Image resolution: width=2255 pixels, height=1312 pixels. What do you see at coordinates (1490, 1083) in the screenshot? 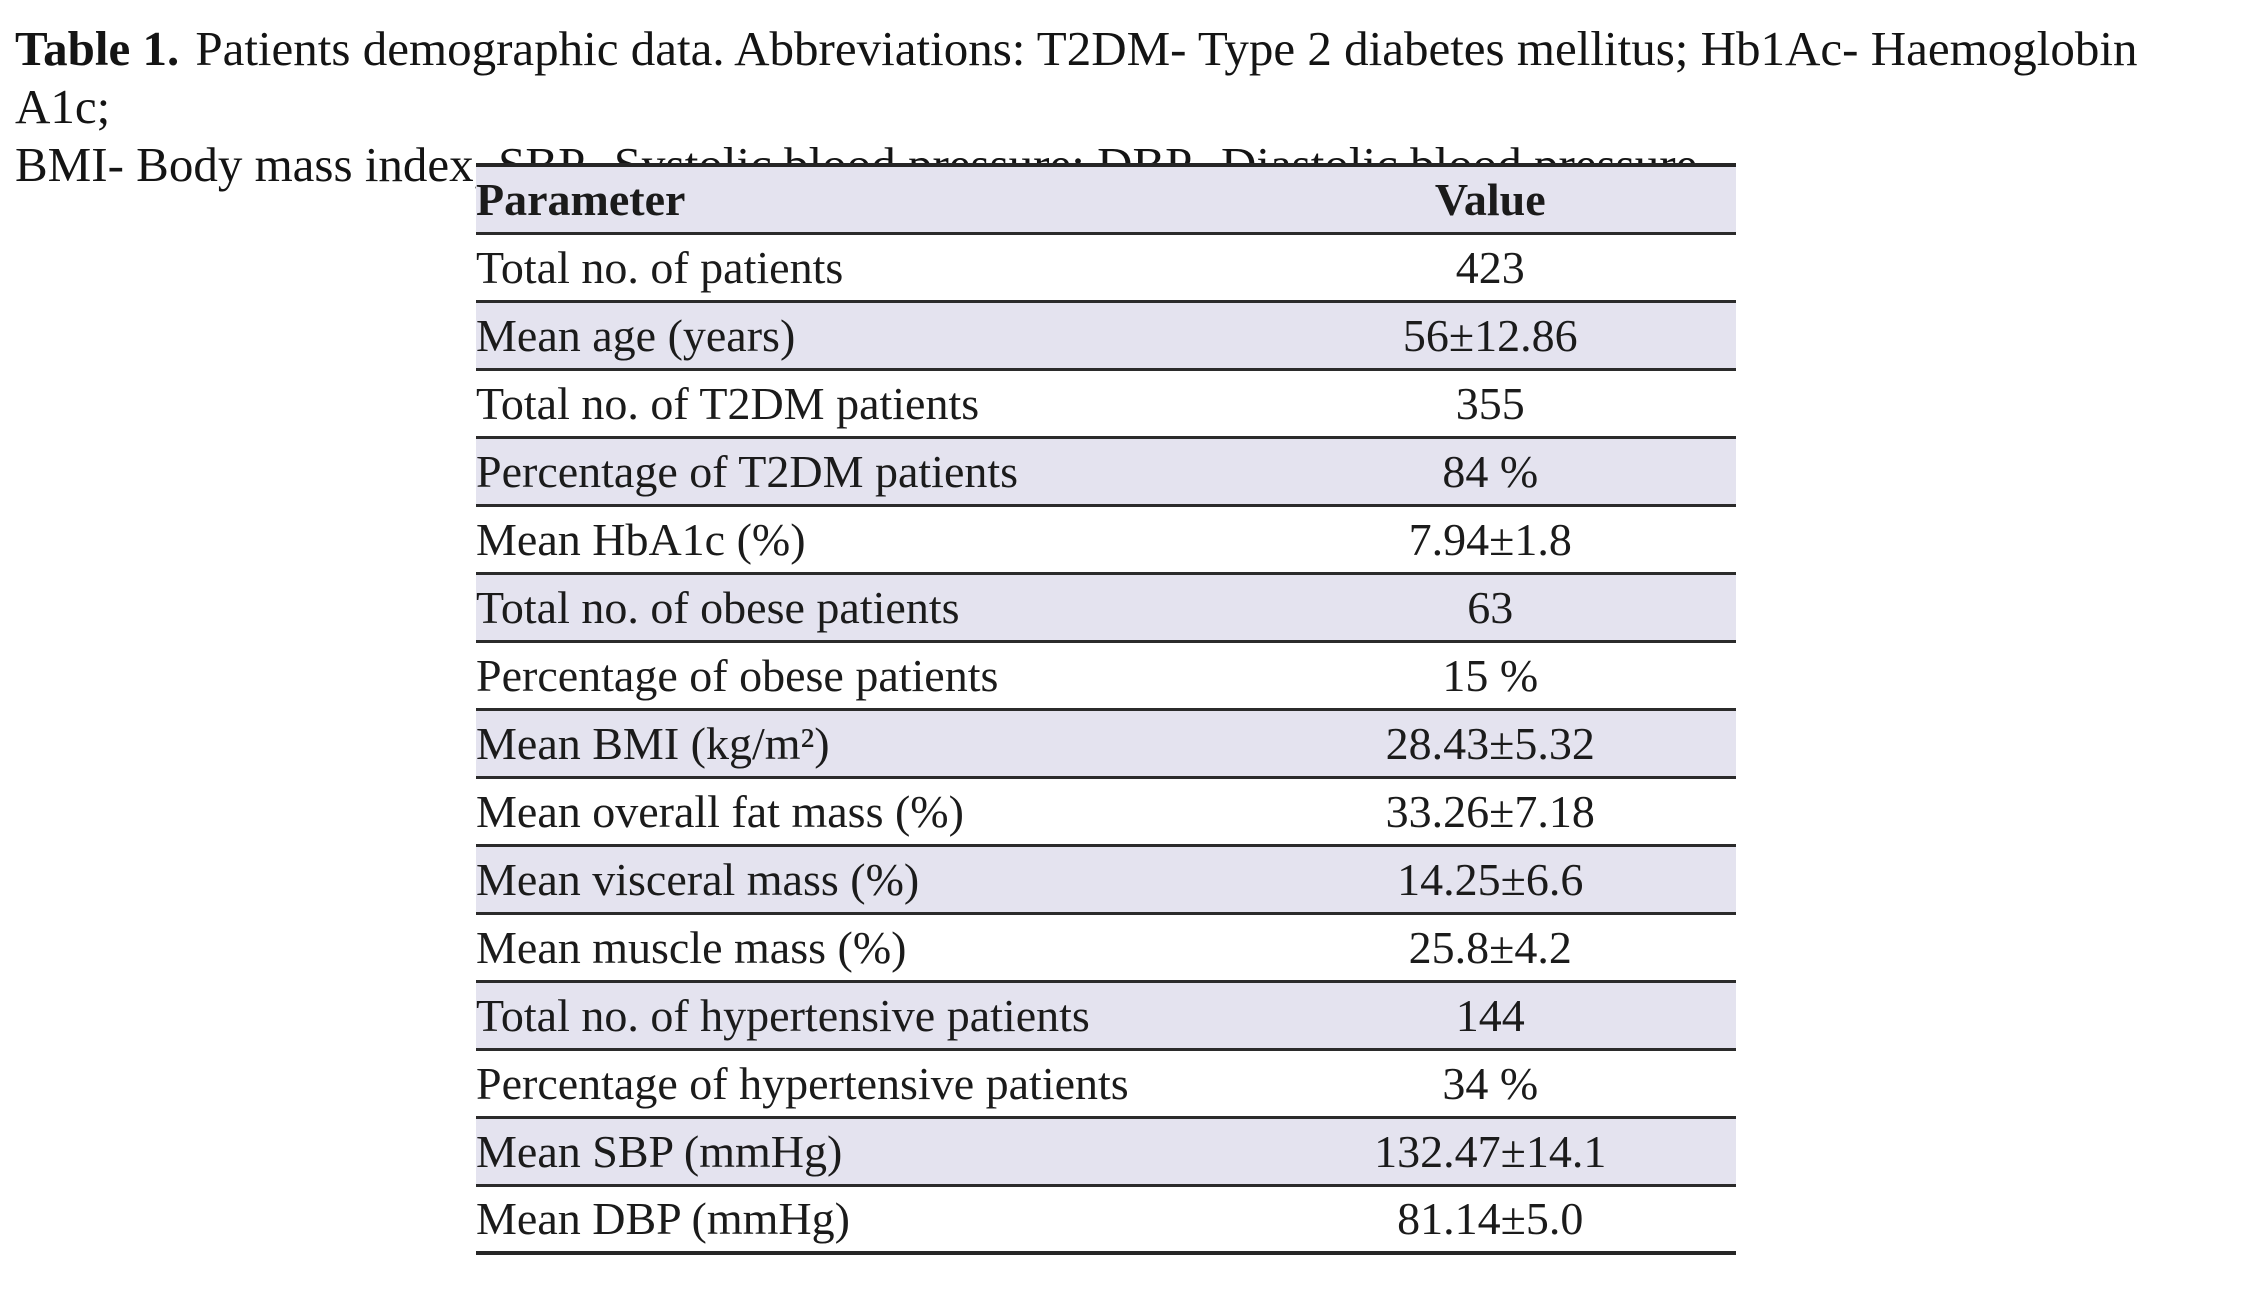
I see `value-cell: 34 %` at bounding box center [1490, 1083].